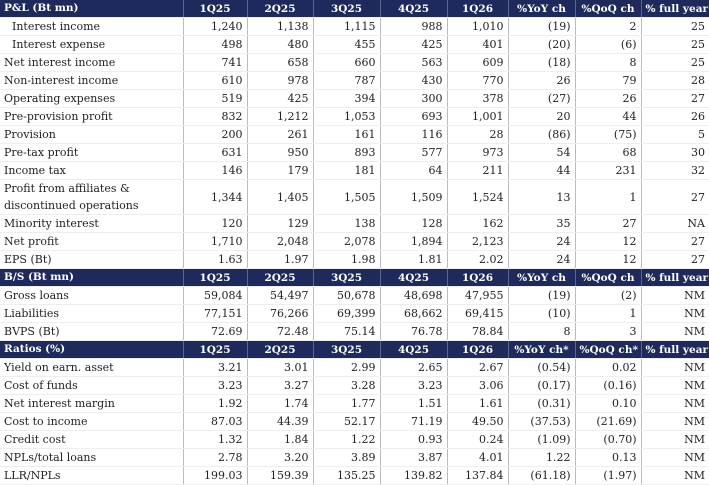 This screenshot has width=709, height=485. I want to click on cell: 430, so click(414, 80).